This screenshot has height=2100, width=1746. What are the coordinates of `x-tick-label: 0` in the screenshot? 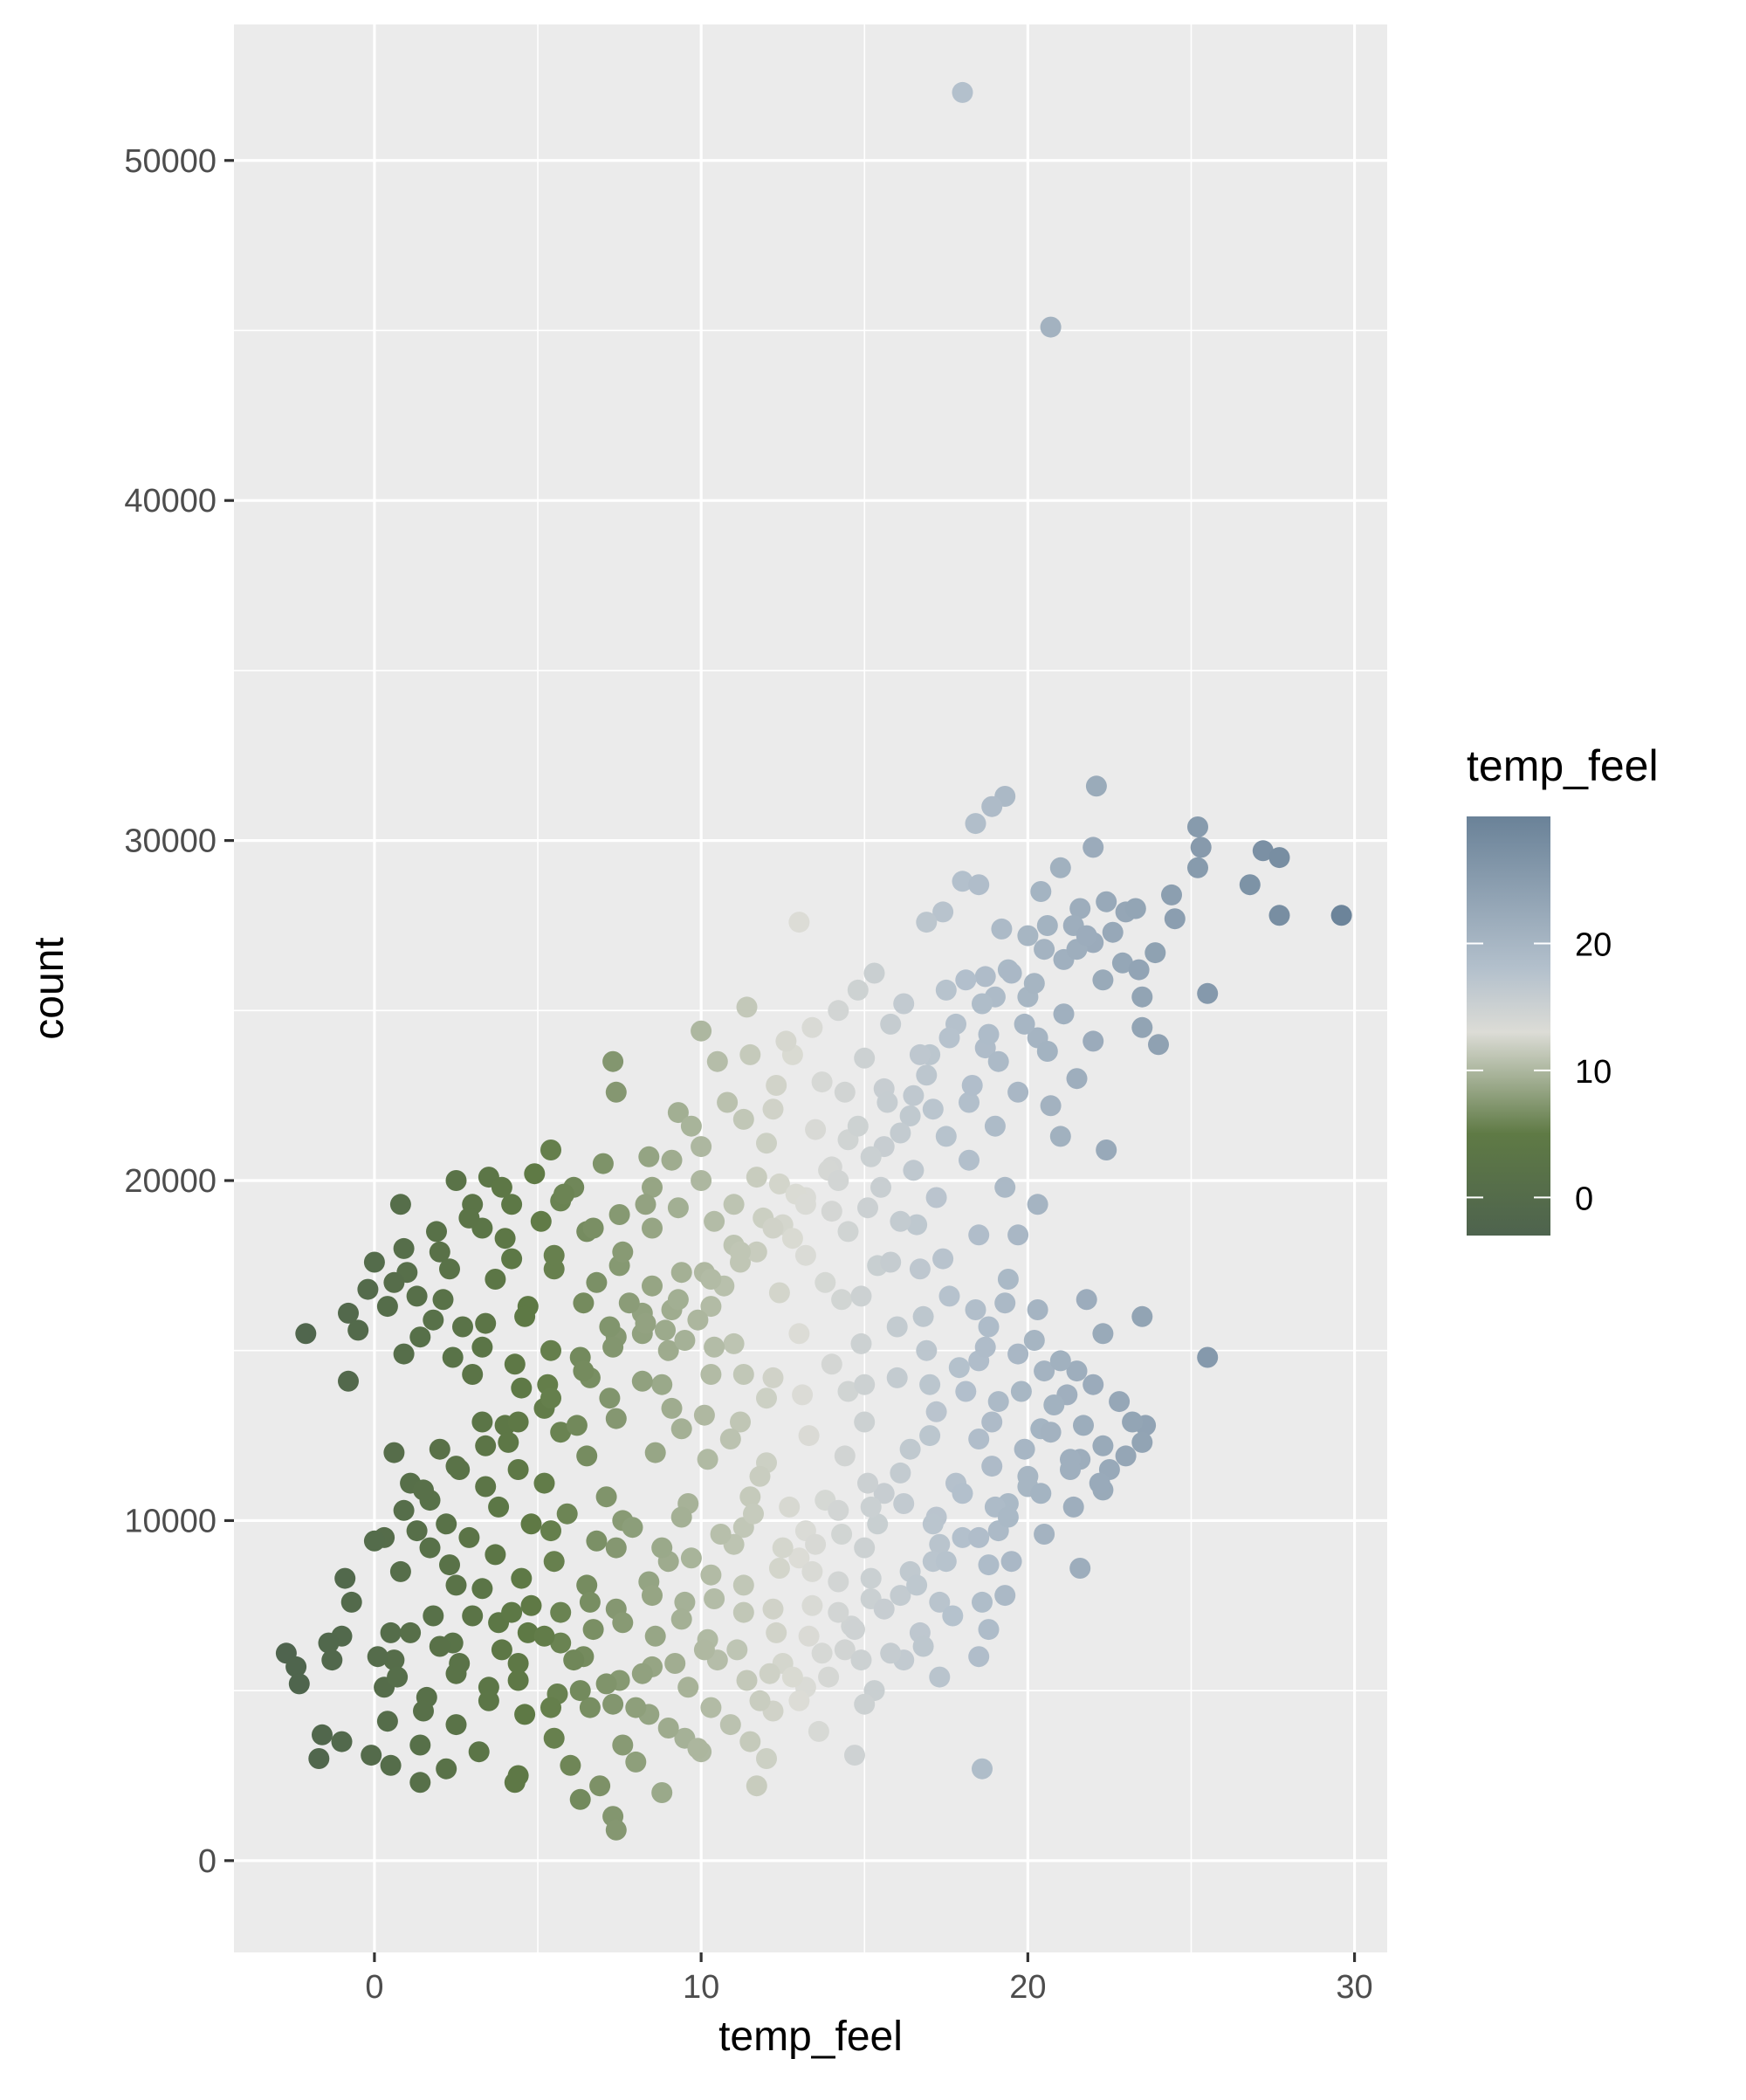 It's located at (374, 1987).